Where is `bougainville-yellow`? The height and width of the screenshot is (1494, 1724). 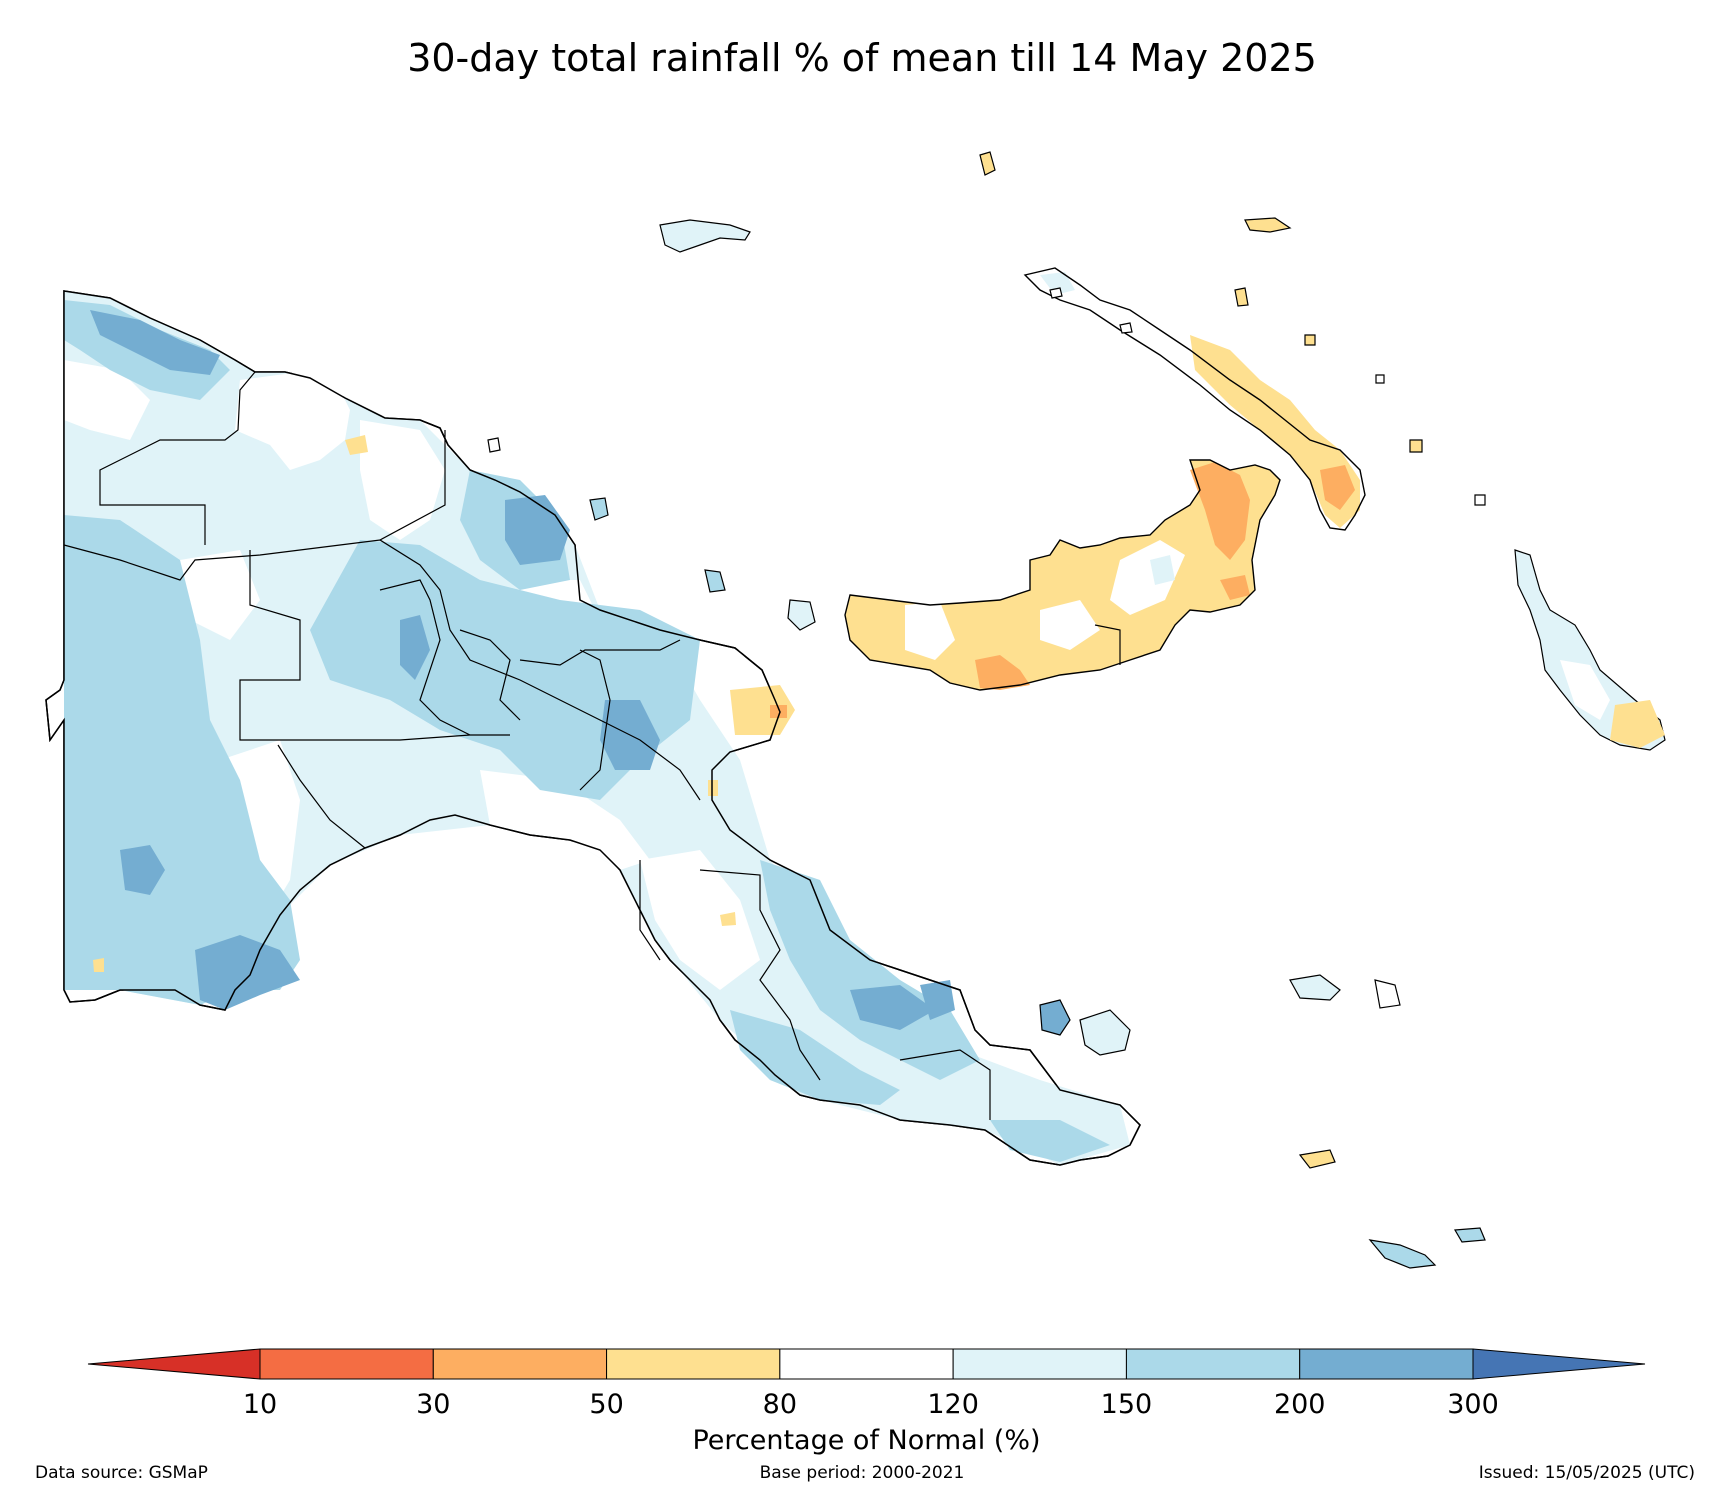 bougainville-yellow is located at coordinates (1637, 724).